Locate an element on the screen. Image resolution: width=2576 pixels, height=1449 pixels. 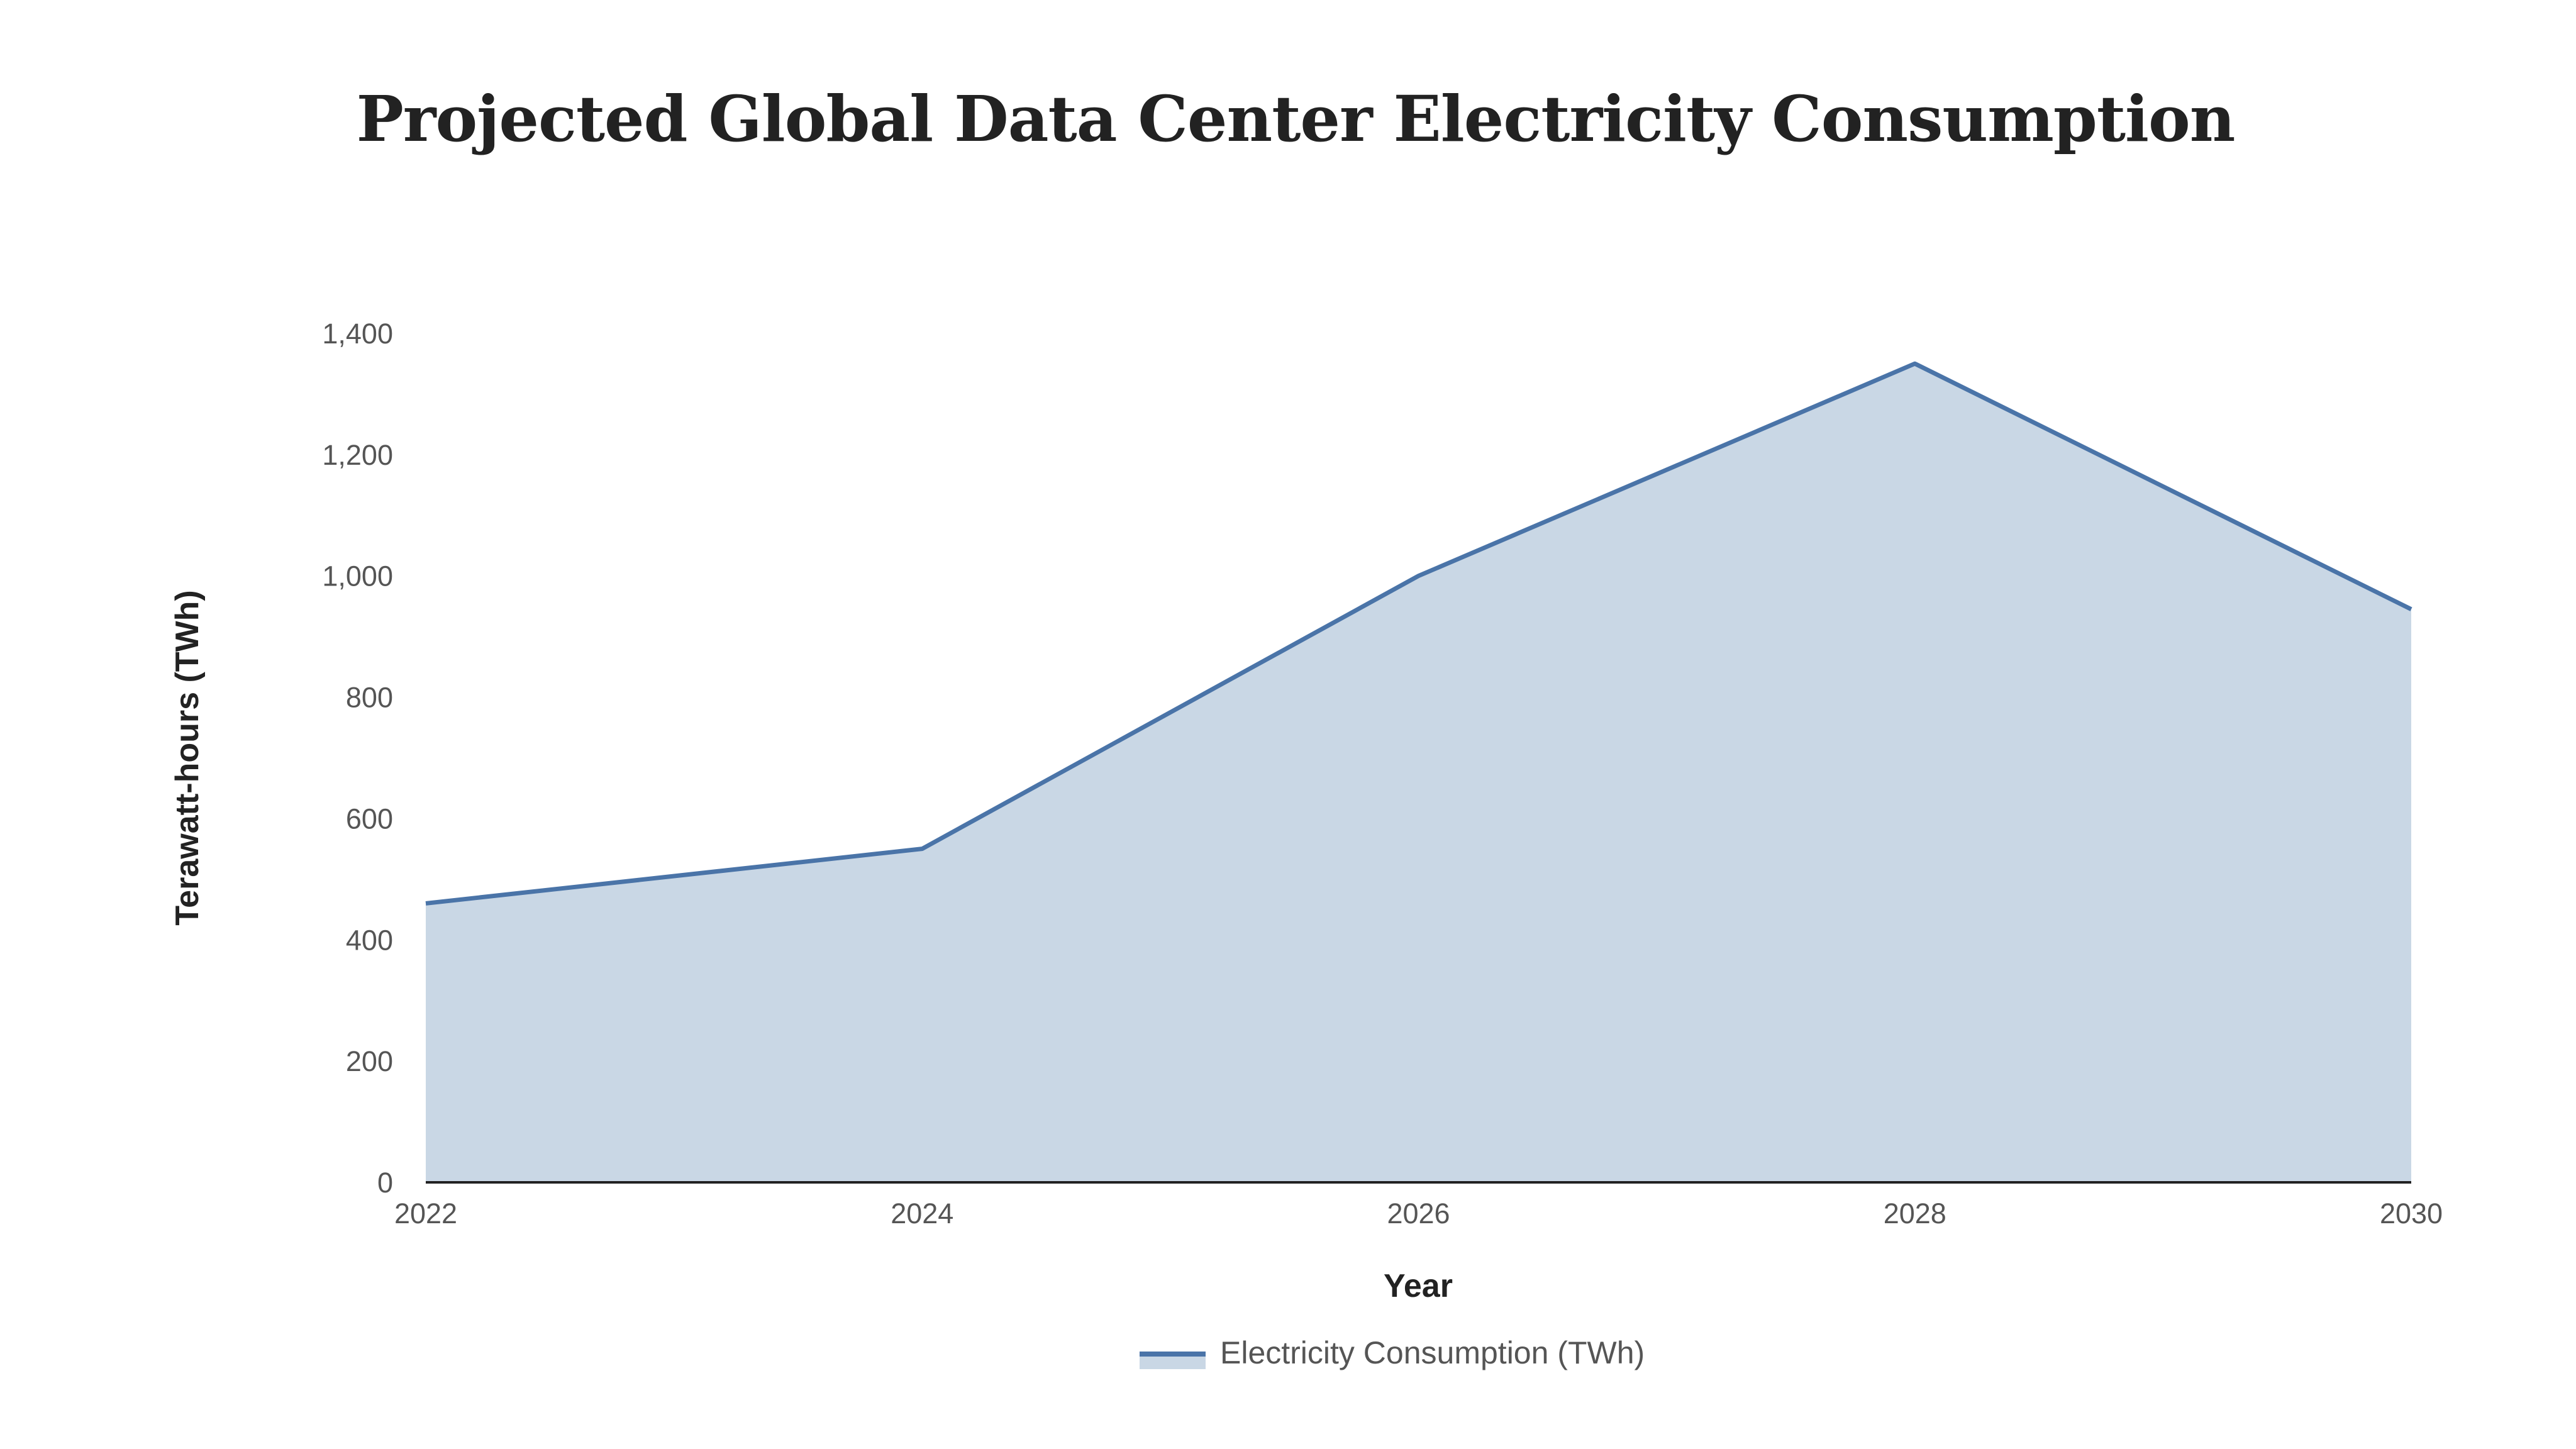
x-tick-label: 2024 is located at coordinates (922, 1213).